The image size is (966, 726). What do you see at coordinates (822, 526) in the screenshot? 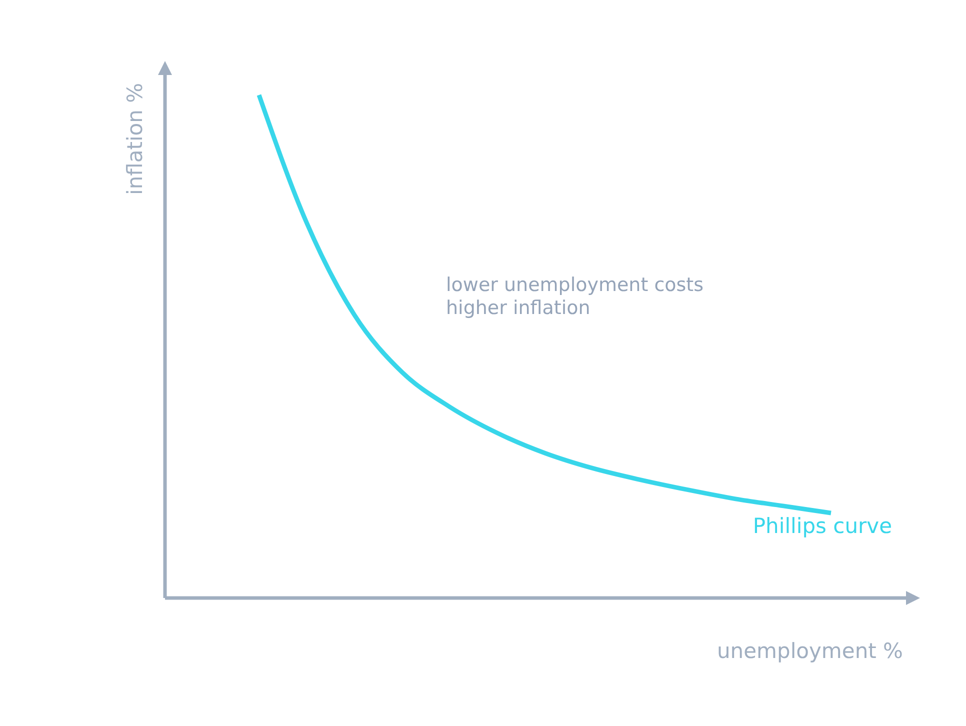
I see `series-label: Phillips curve` at bounding box center [822, 526].